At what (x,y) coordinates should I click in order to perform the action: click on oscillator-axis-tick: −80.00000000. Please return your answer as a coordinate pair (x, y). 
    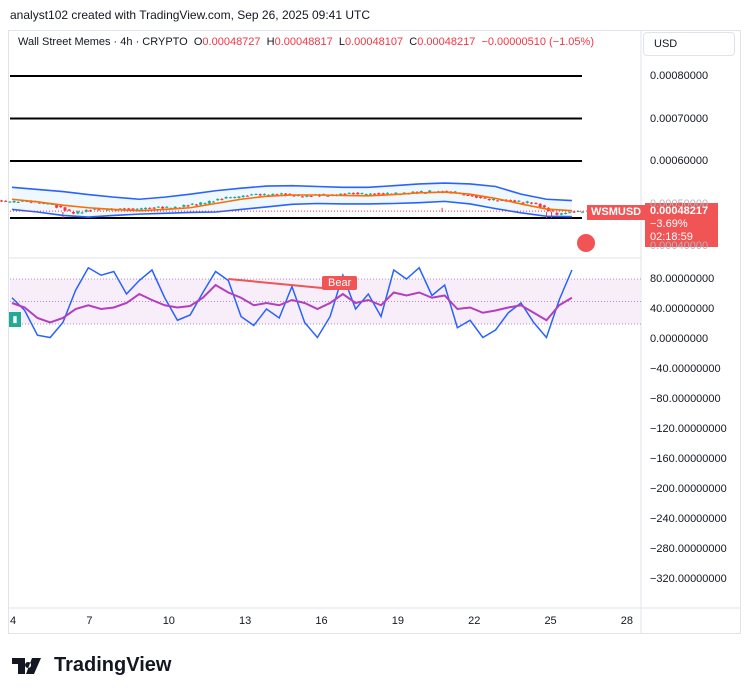
    Looking at the image, I should click on (685, 399).